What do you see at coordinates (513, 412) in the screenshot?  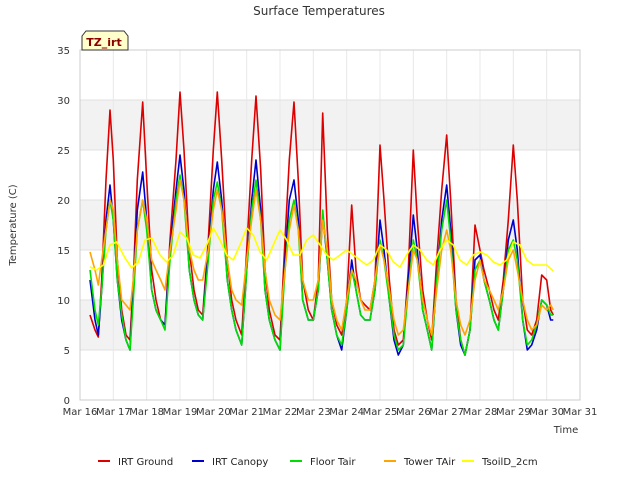 I see `x-tick-label: Mar 29` at bounding box center [513, 412].